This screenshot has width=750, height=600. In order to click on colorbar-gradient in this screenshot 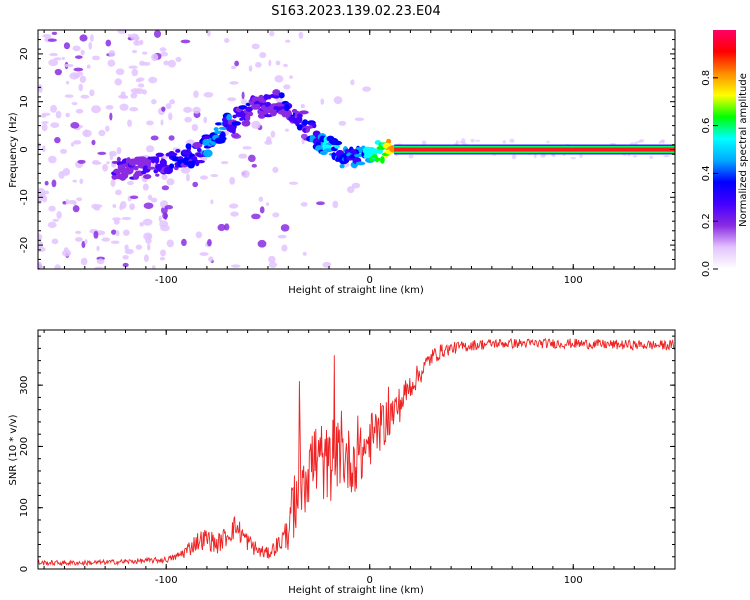, I will do `click(724, 149)`.